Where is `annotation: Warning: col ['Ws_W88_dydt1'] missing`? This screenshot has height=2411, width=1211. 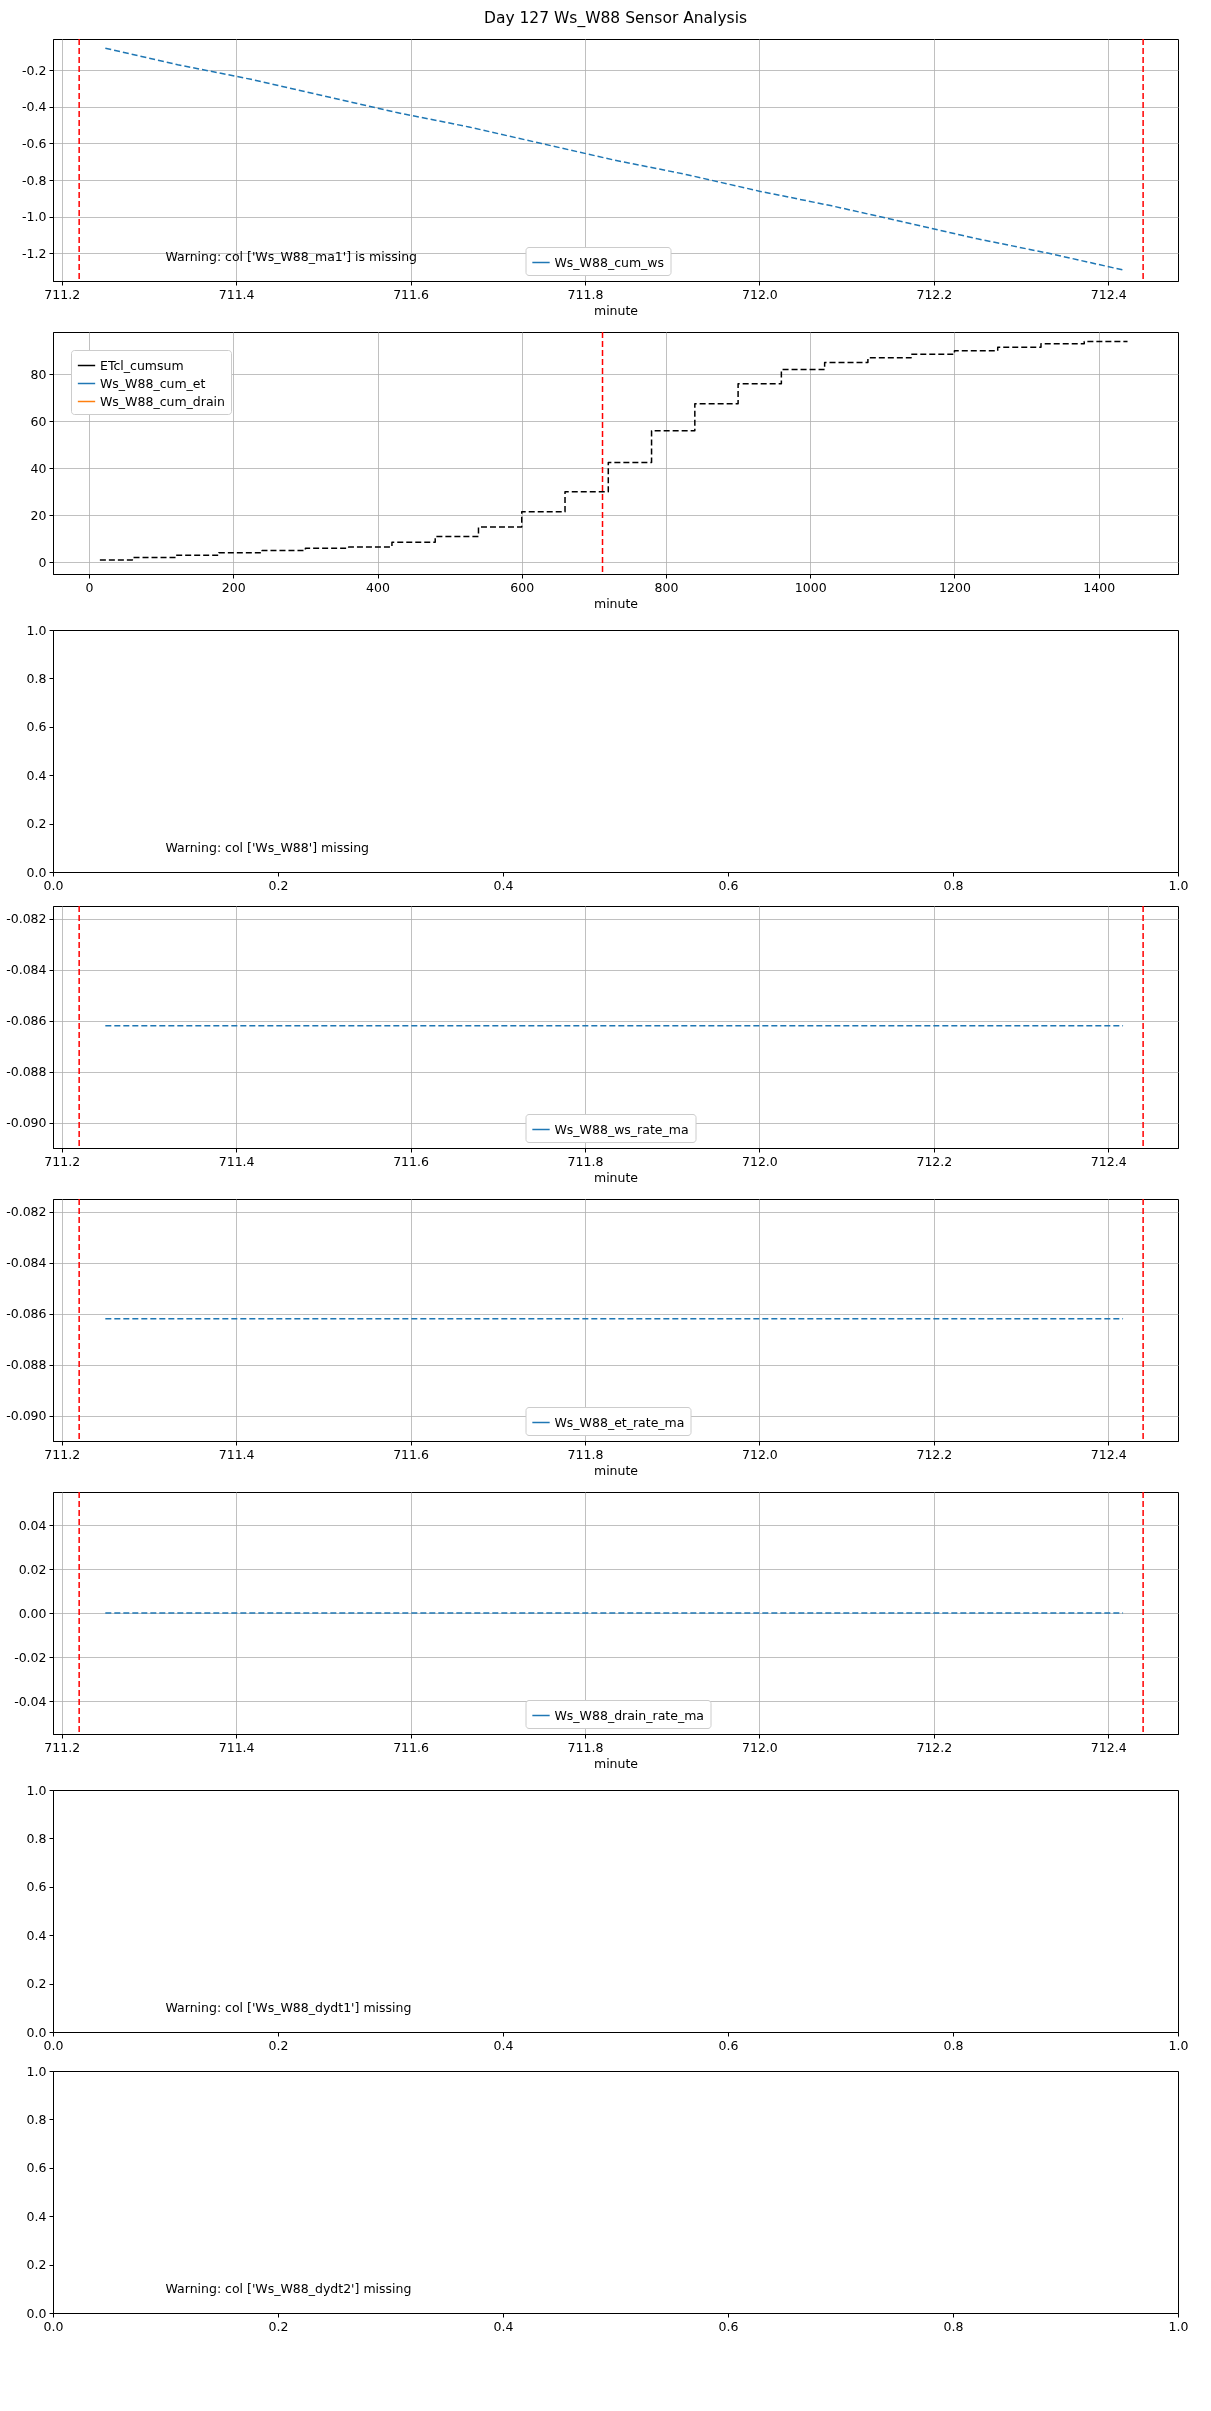 annotation: Warning: col ['Ws_W88_dydt1'] missing is located at coordinates (288, 2007).